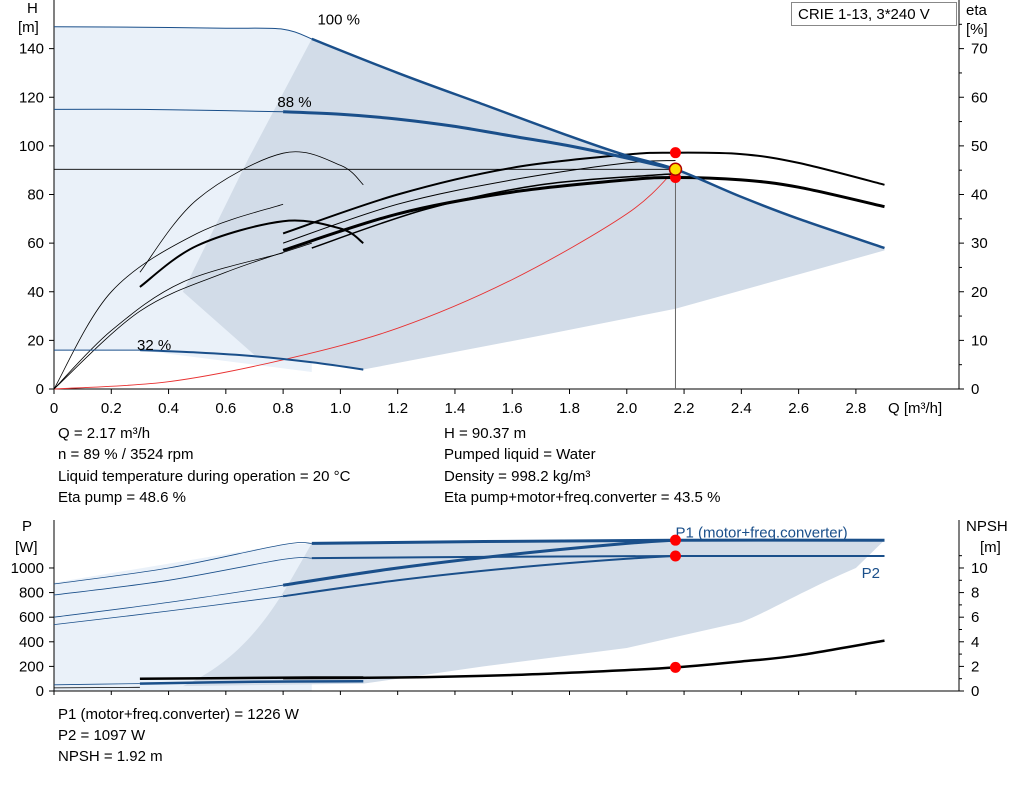 This screenshot has height=786, width=1024. I want to click on head-axis-title-line2: [m], so click(28, 27).